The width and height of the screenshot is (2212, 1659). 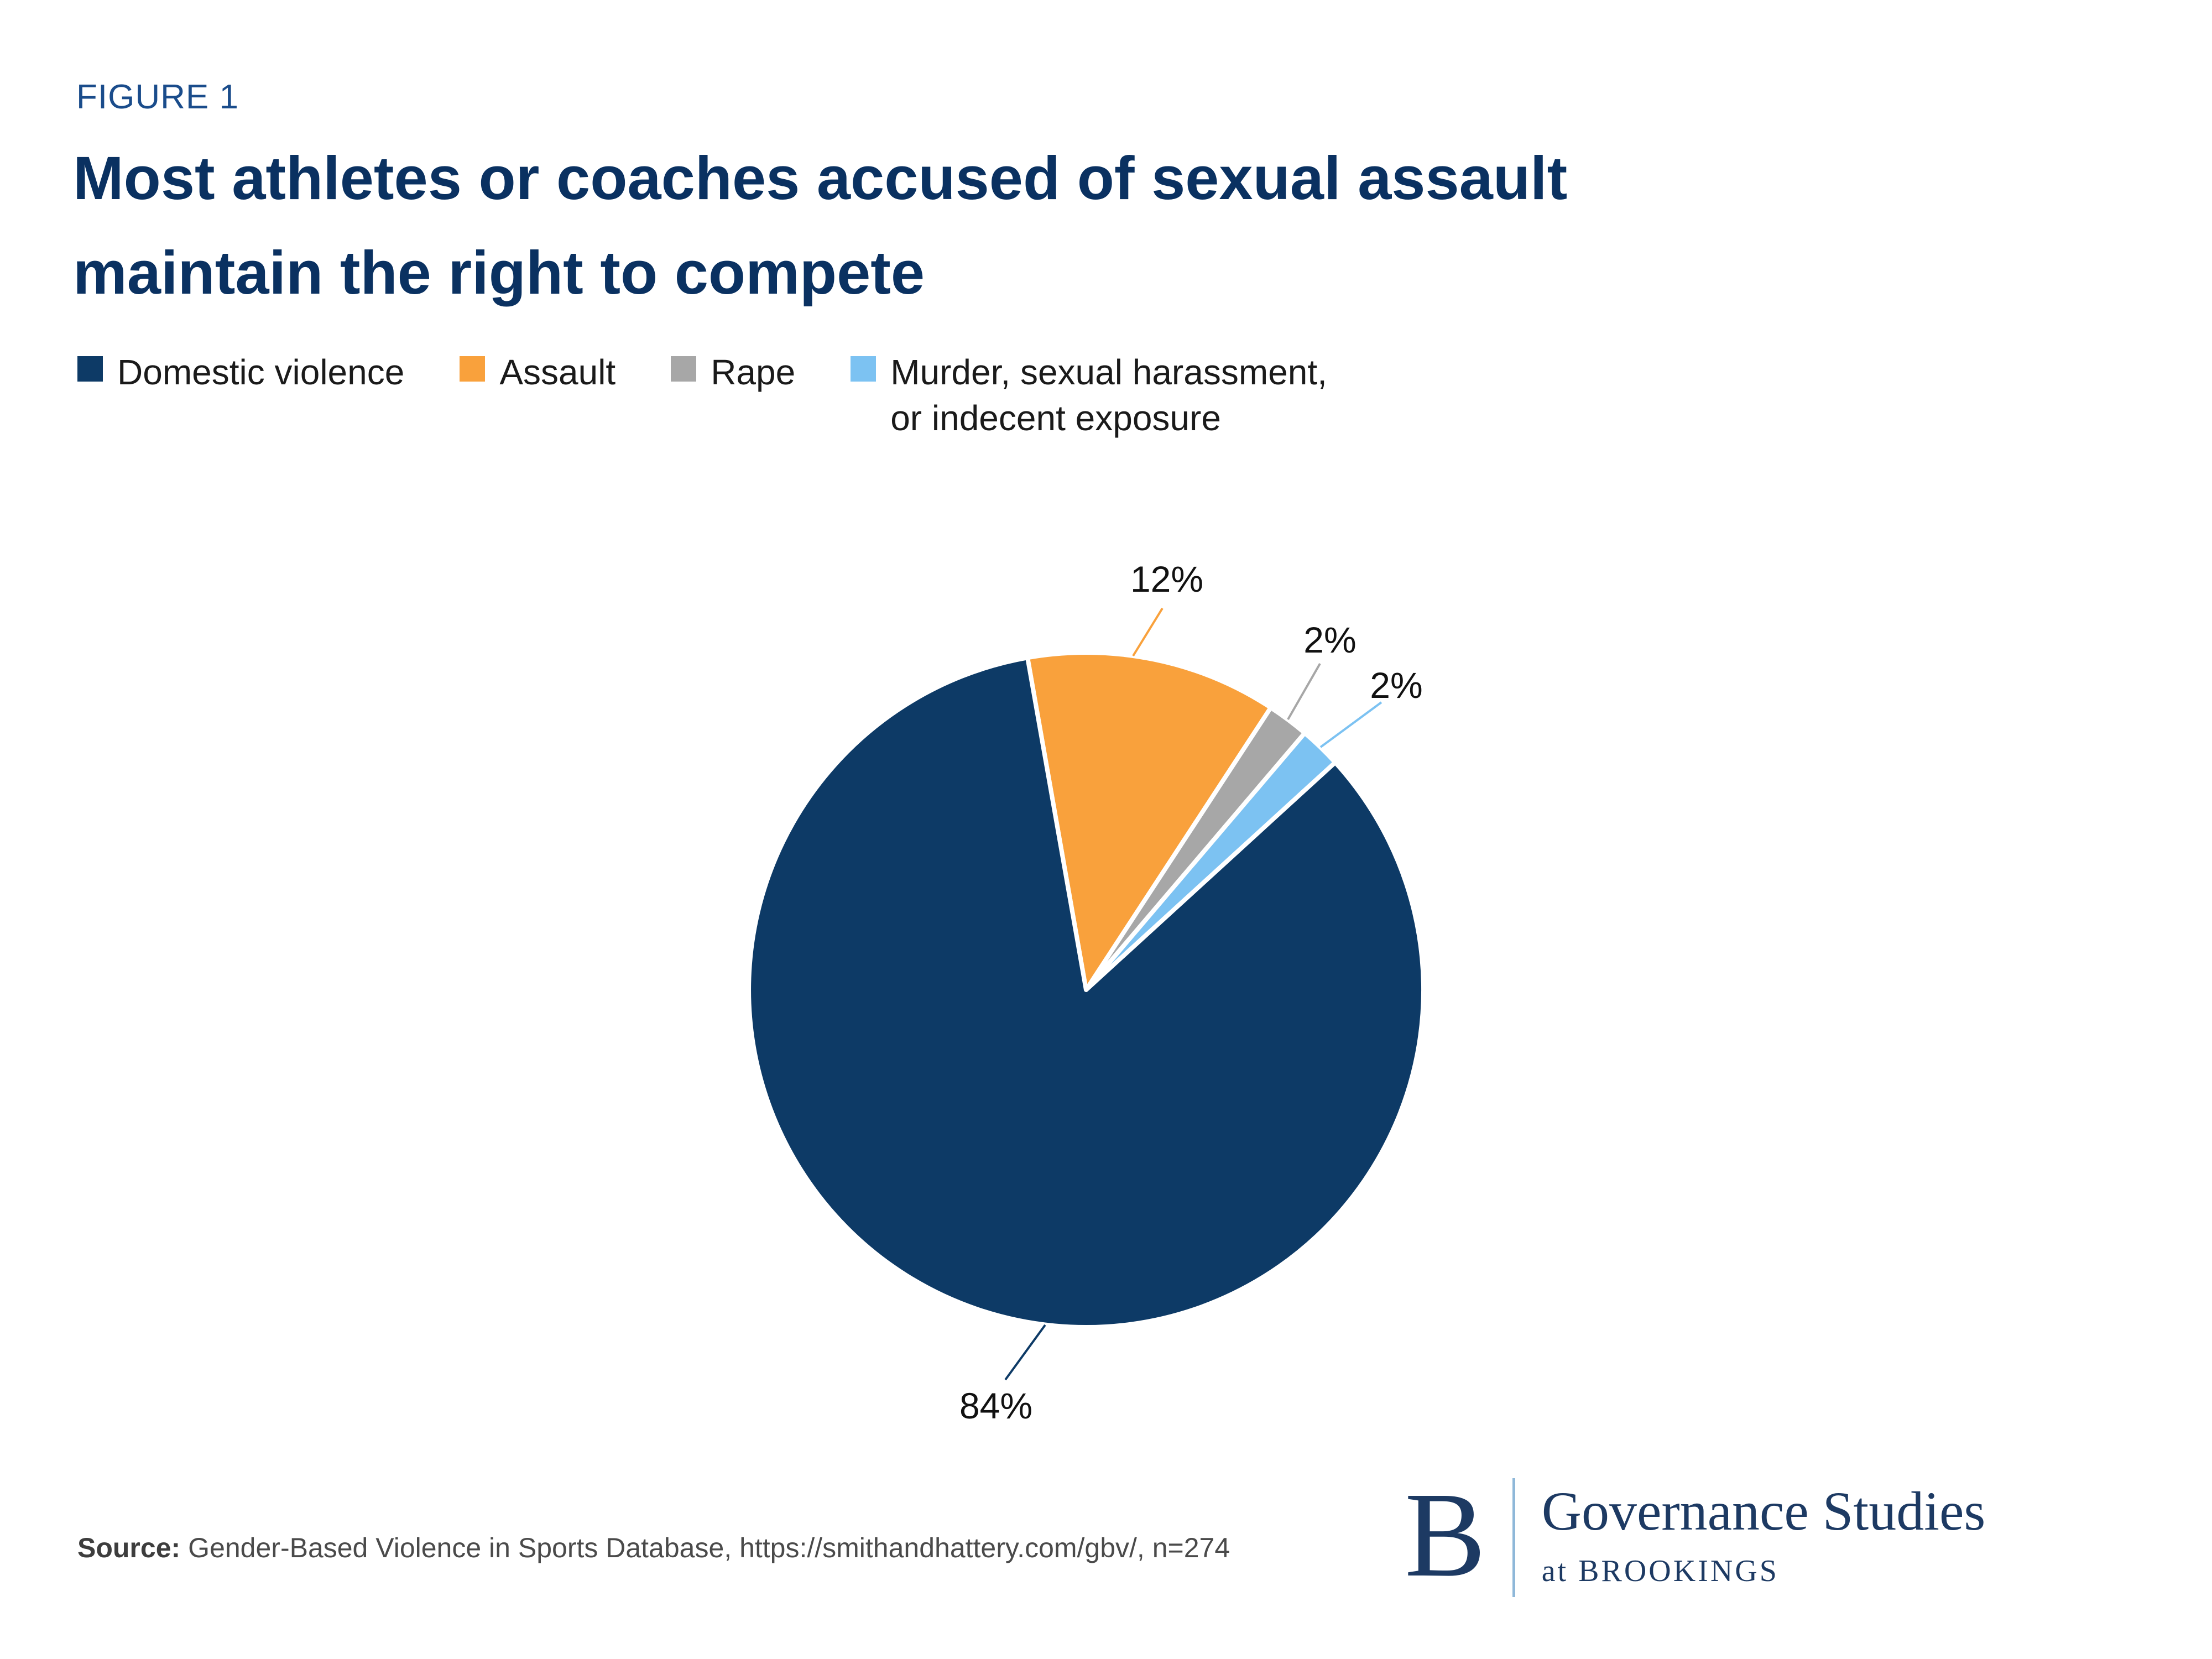 I want to click on logo-program-name: Governance Studies, so click(x=1764, y=1511).